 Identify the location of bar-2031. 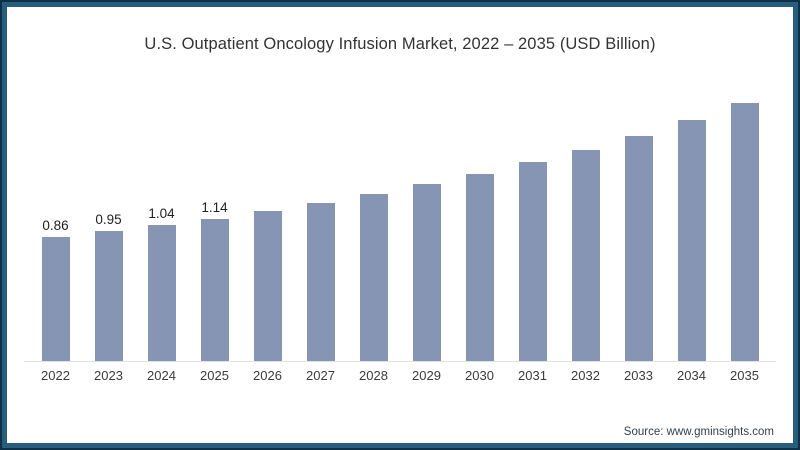
(532, 261).